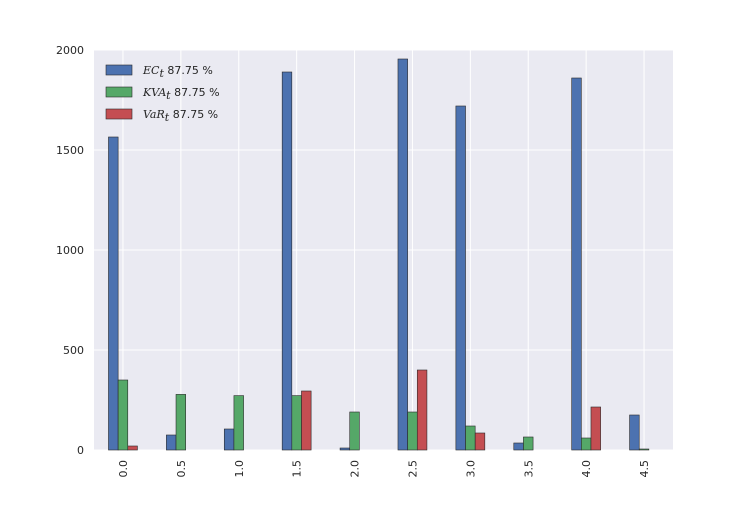 The image size is (748, 514). I want to click on x-tick-label: 2.5, so click(412, 469).